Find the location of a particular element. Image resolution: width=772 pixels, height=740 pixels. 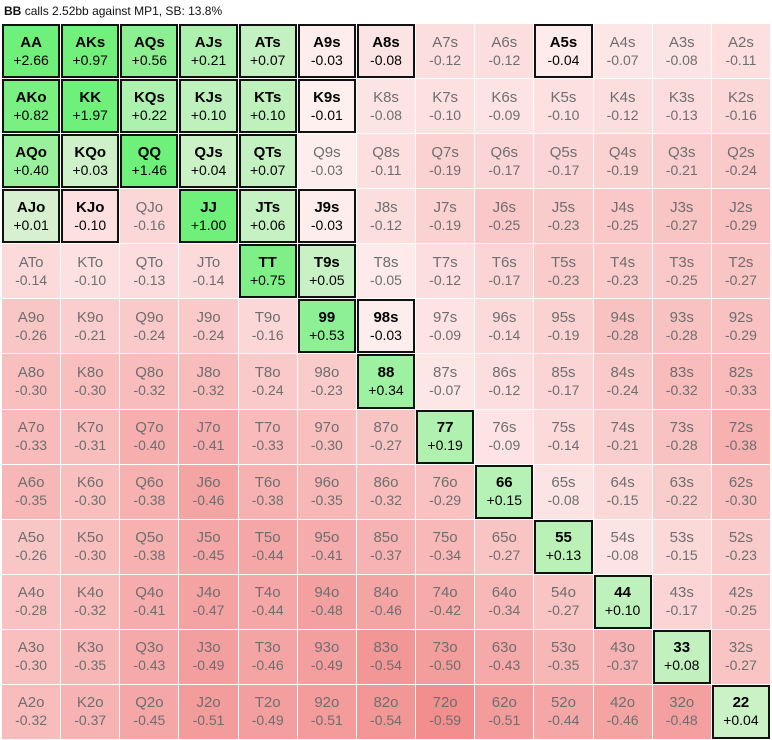

hand-cell: 84o -0.46 is located at coordinates (386, 601).